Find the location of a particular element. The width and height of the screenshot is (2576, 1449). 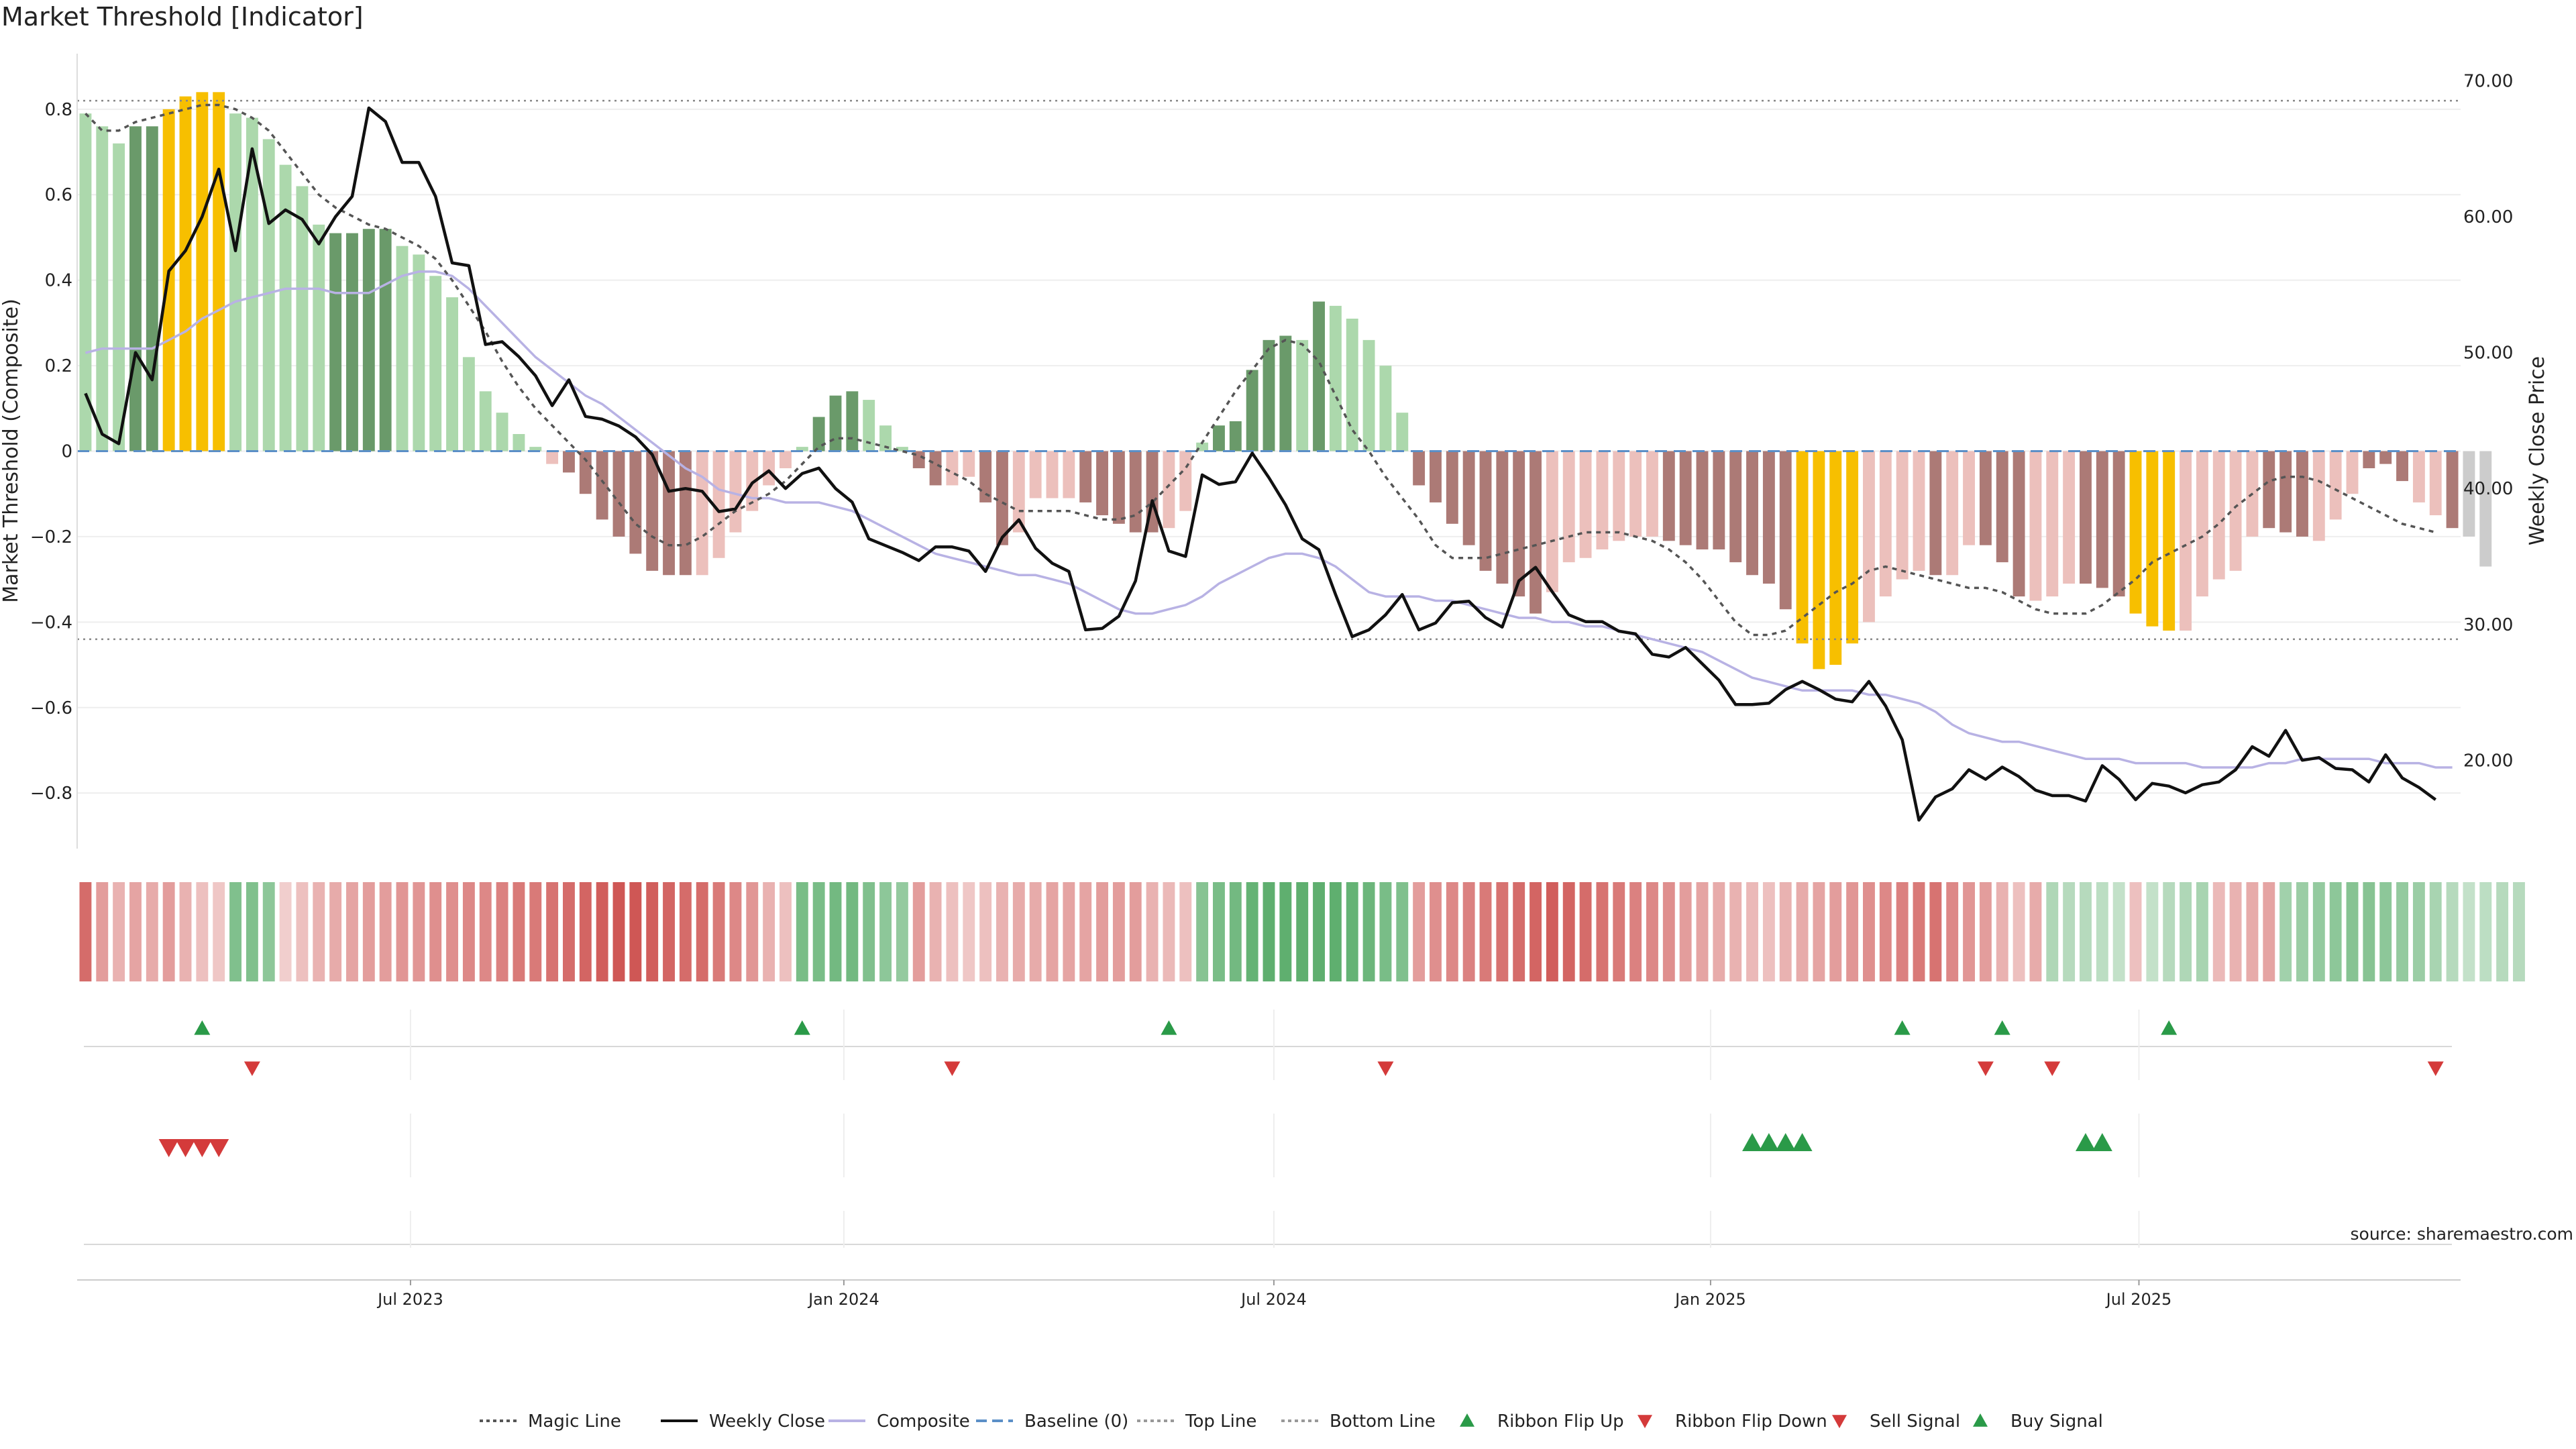

time-axis: Jul 2023 Jan 2024 Jul 2024 Jan 2025 Jul 2025 is located at coordinates (1269, 1294).